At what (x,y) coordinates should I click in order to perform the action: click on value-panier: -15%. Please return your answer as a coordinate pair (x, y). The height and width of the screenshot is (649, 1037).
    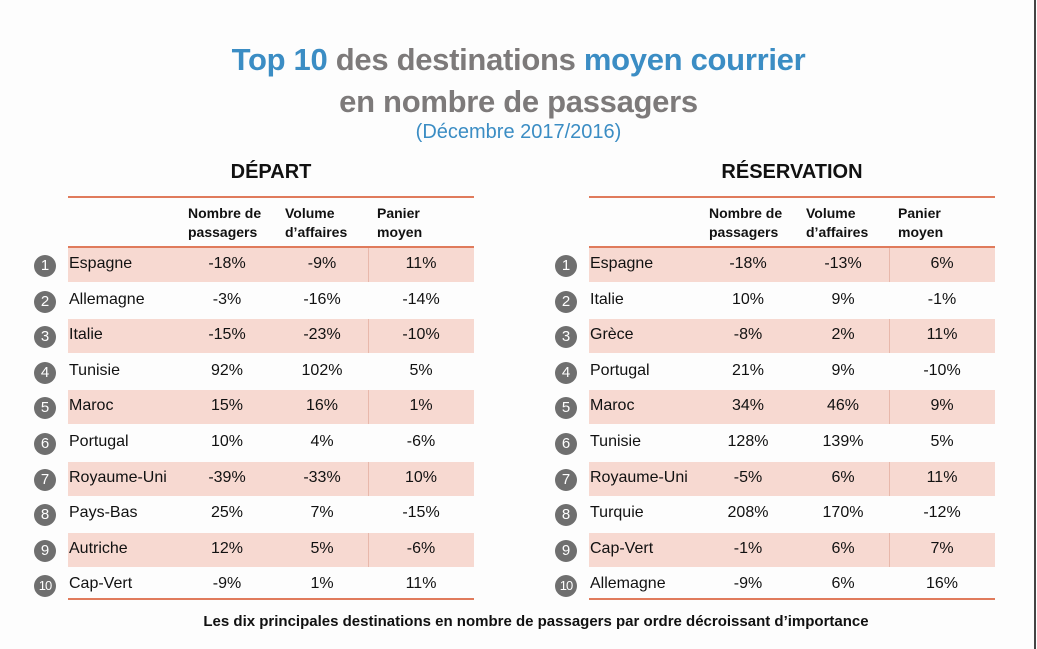
    Looking at the image, I should click on (421, 513).